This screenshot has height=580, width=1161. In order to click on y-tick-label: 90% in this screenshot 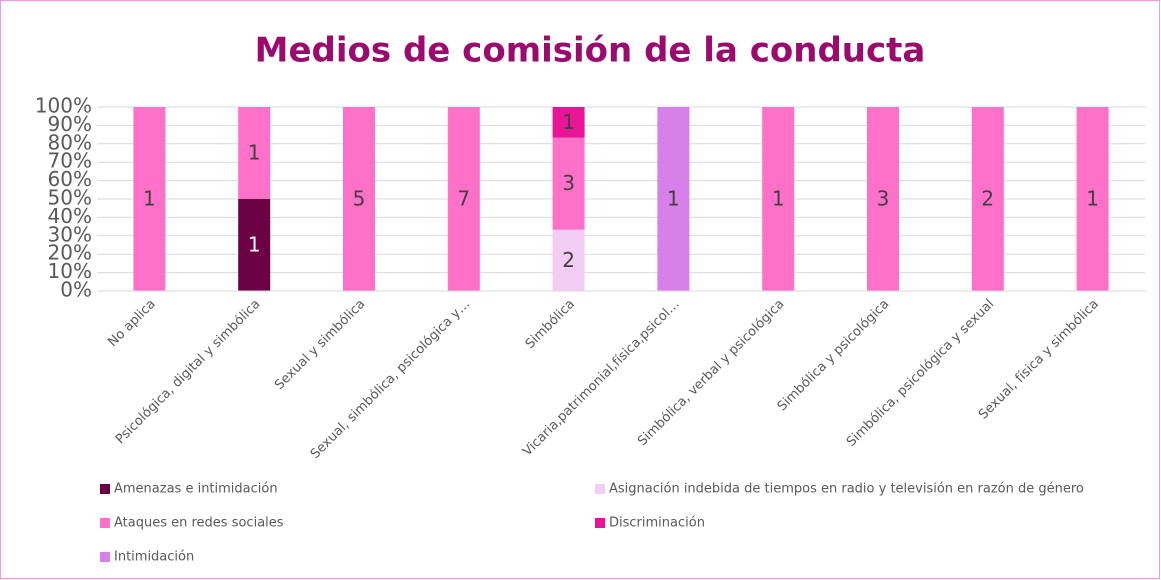, I will do `click(70, 124)`.